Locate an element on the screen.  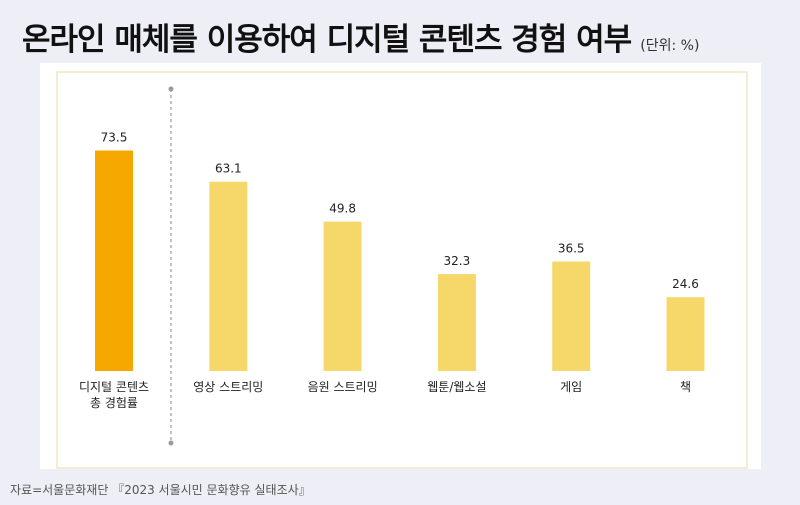
data-label-6: 24.6 is located at coordinates (685, 284).